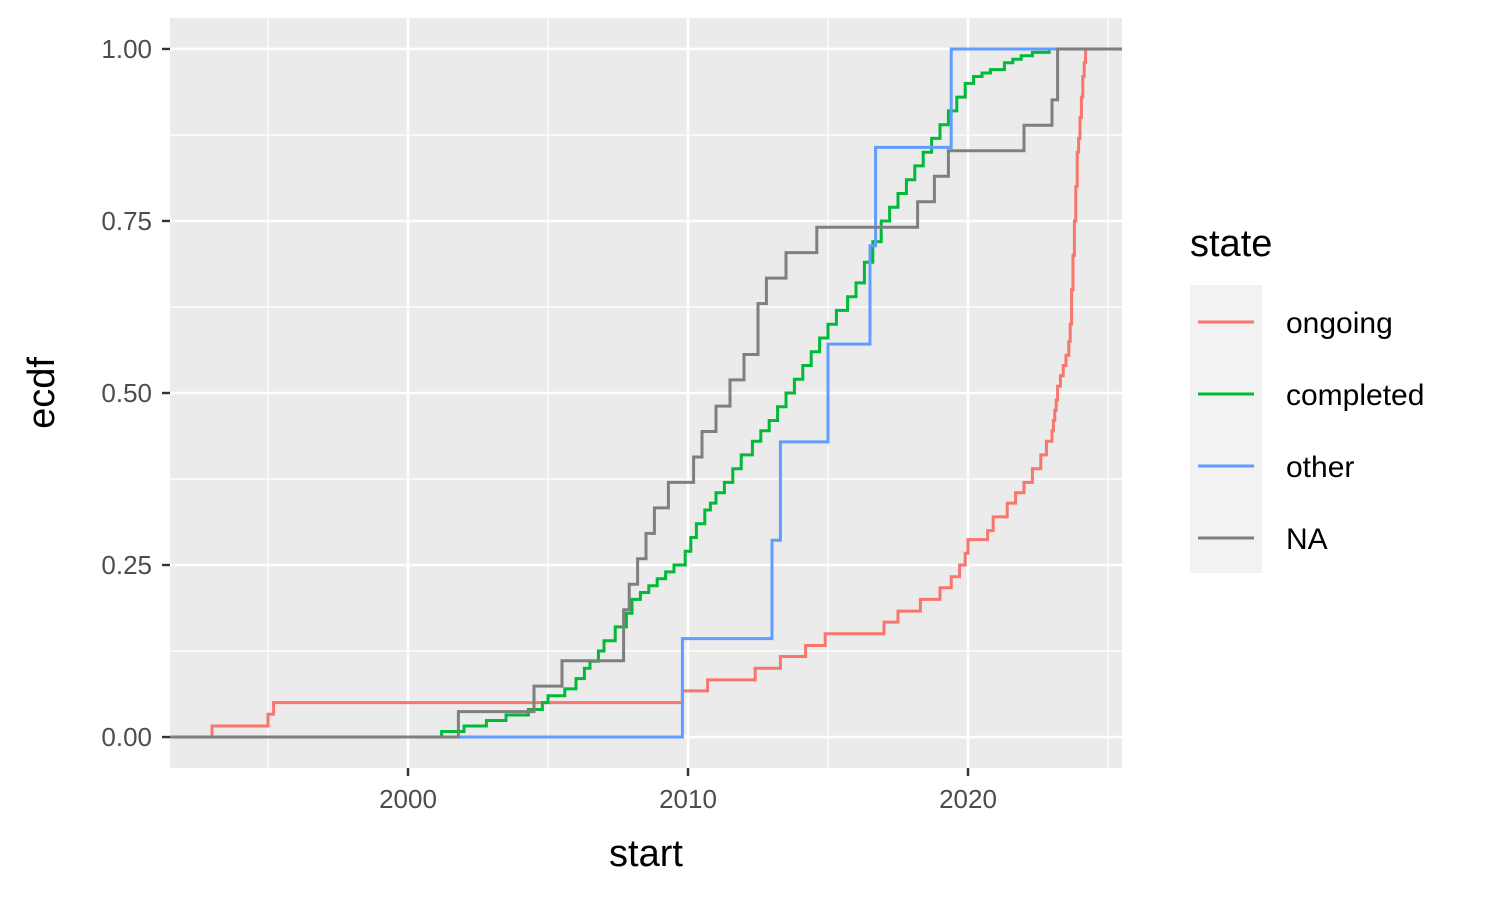 The height and width of the screenshot is (900, 1500). What do you see at coordinates (646, 854) in the screenshot?
I see `x-axis-title: start` at bounding box center [646, 854].